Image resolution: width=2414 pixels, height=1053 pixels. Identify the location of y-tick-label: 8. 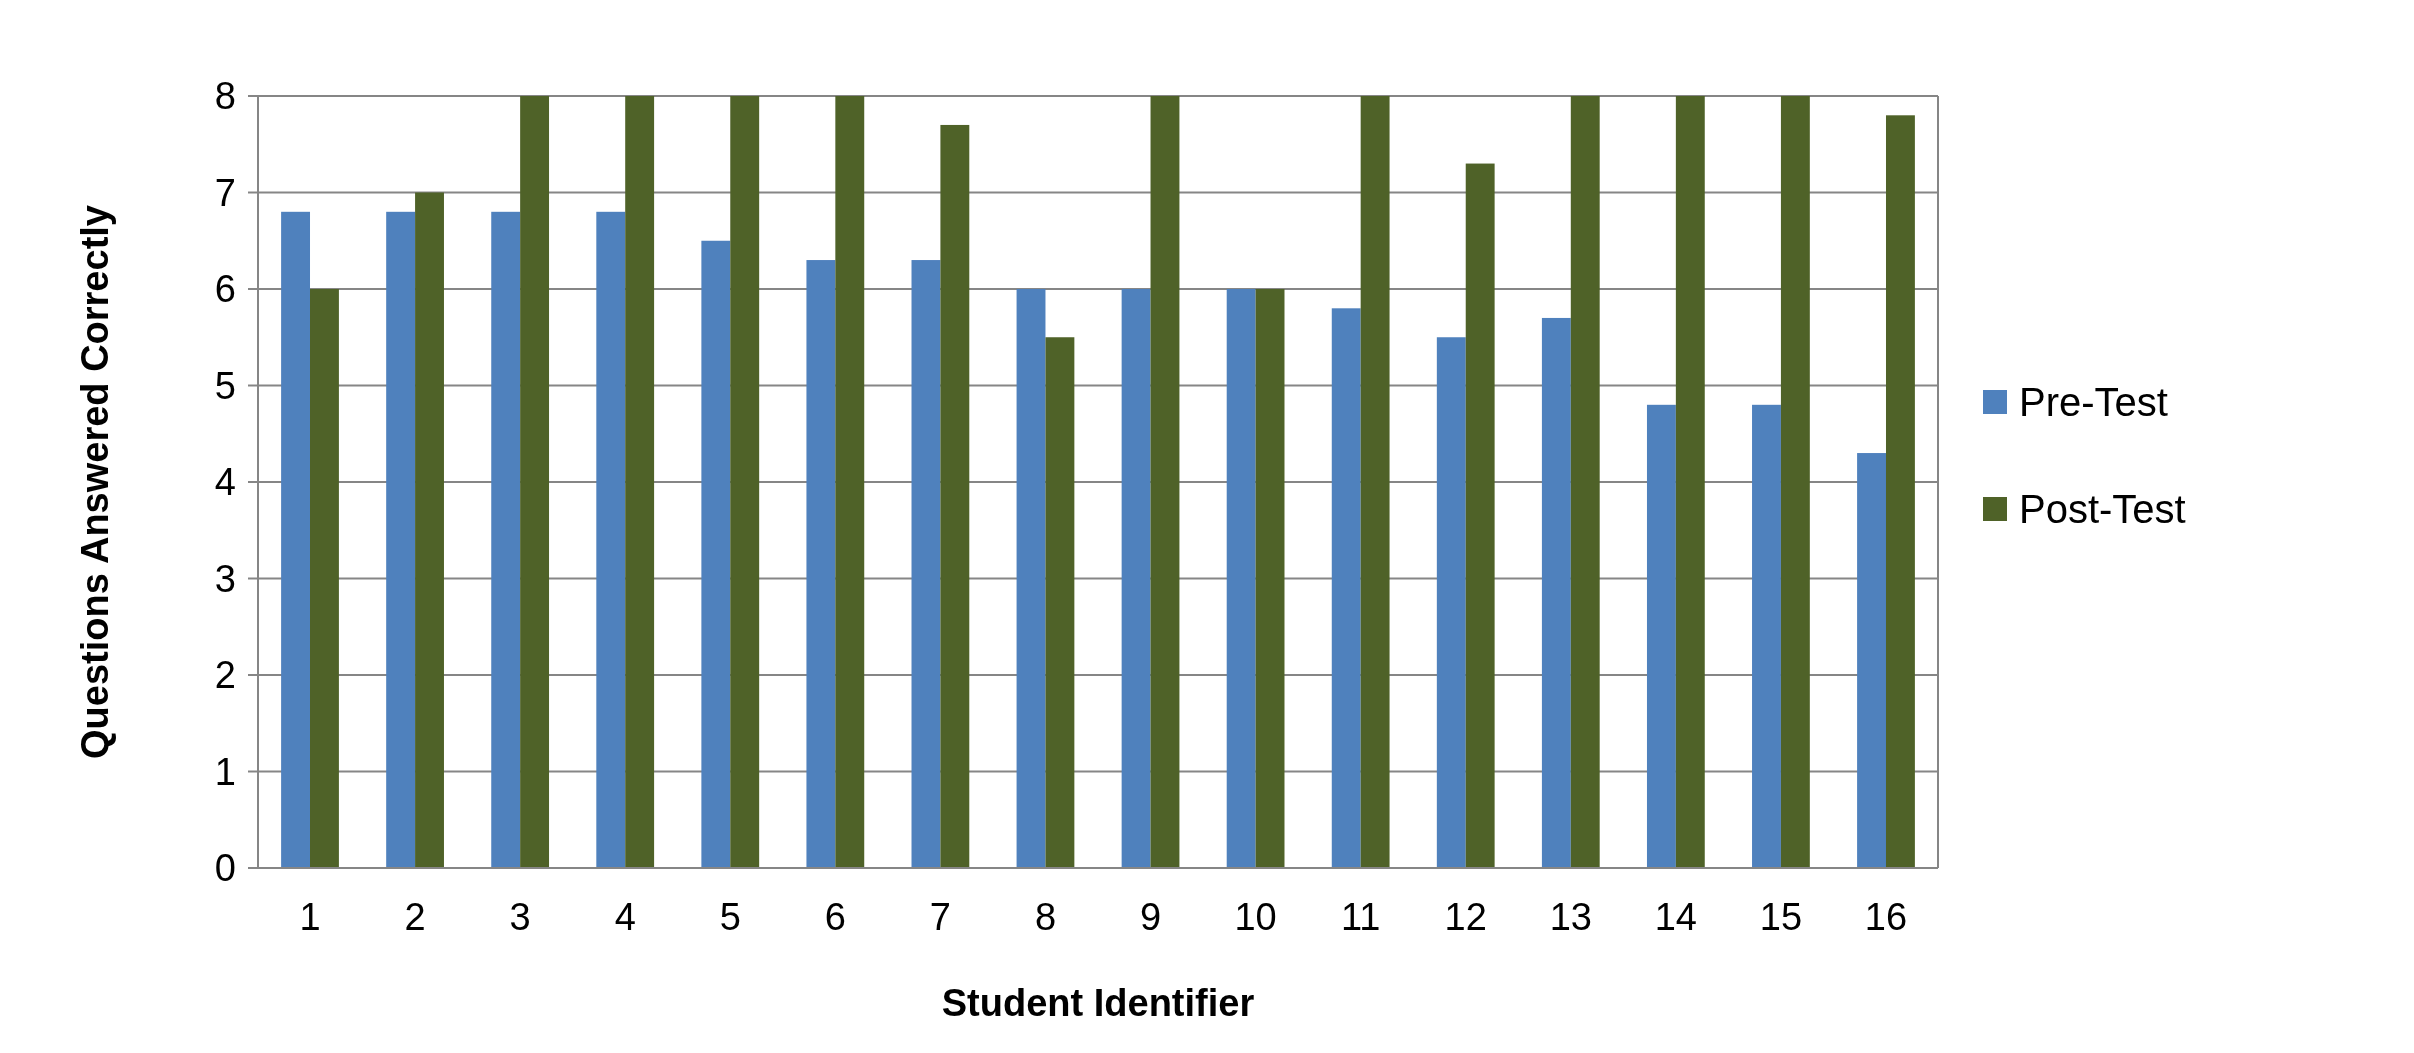
(225, 96).